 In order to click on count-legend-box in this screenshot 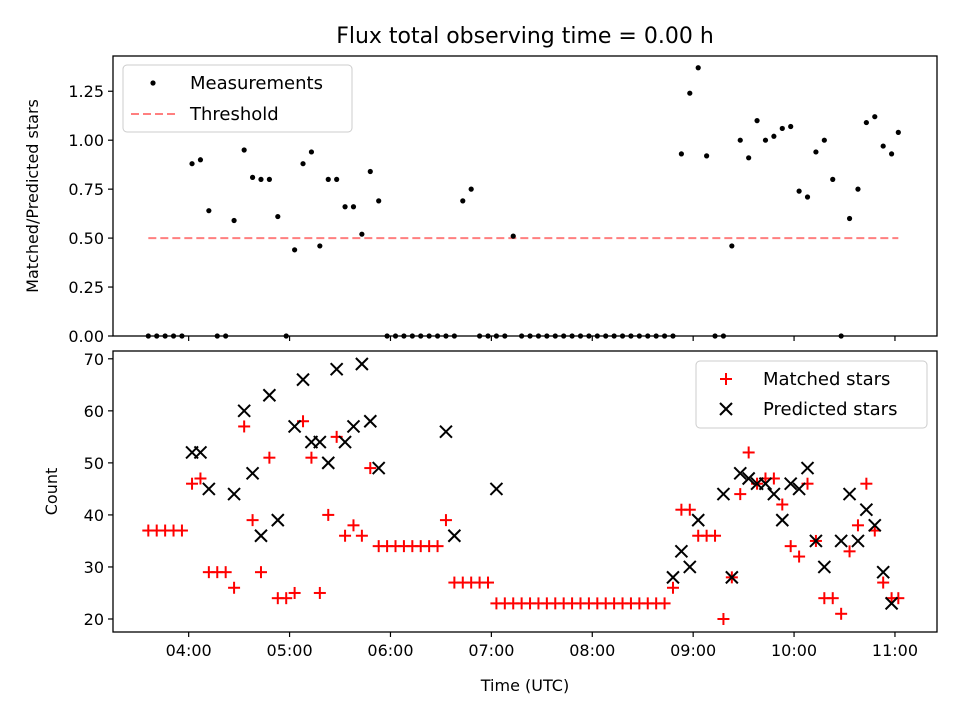, I will do `click(811, 394)`.